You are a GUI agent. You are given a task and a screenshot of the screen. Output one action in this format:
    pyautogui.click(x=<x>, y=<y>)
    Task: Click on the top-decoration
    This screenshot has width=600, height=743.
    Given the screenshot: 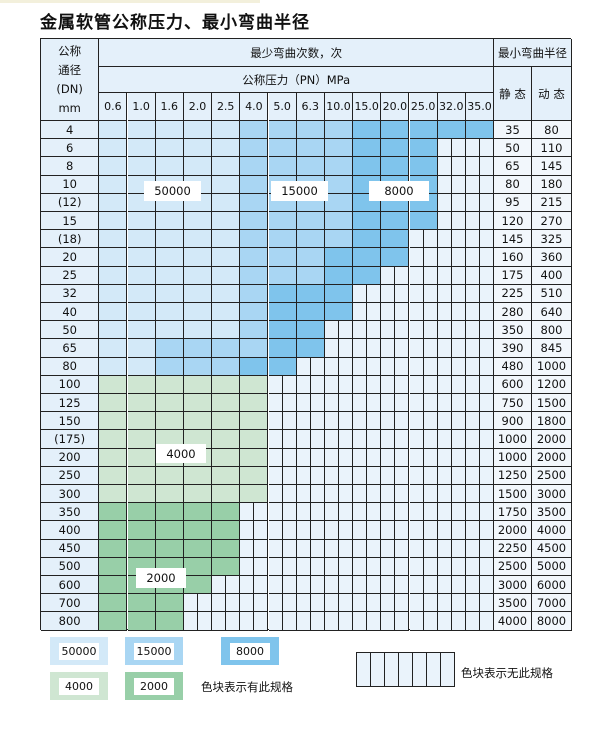 What is the action you would take?
    pyautogui.click(x=130, y=1)
    